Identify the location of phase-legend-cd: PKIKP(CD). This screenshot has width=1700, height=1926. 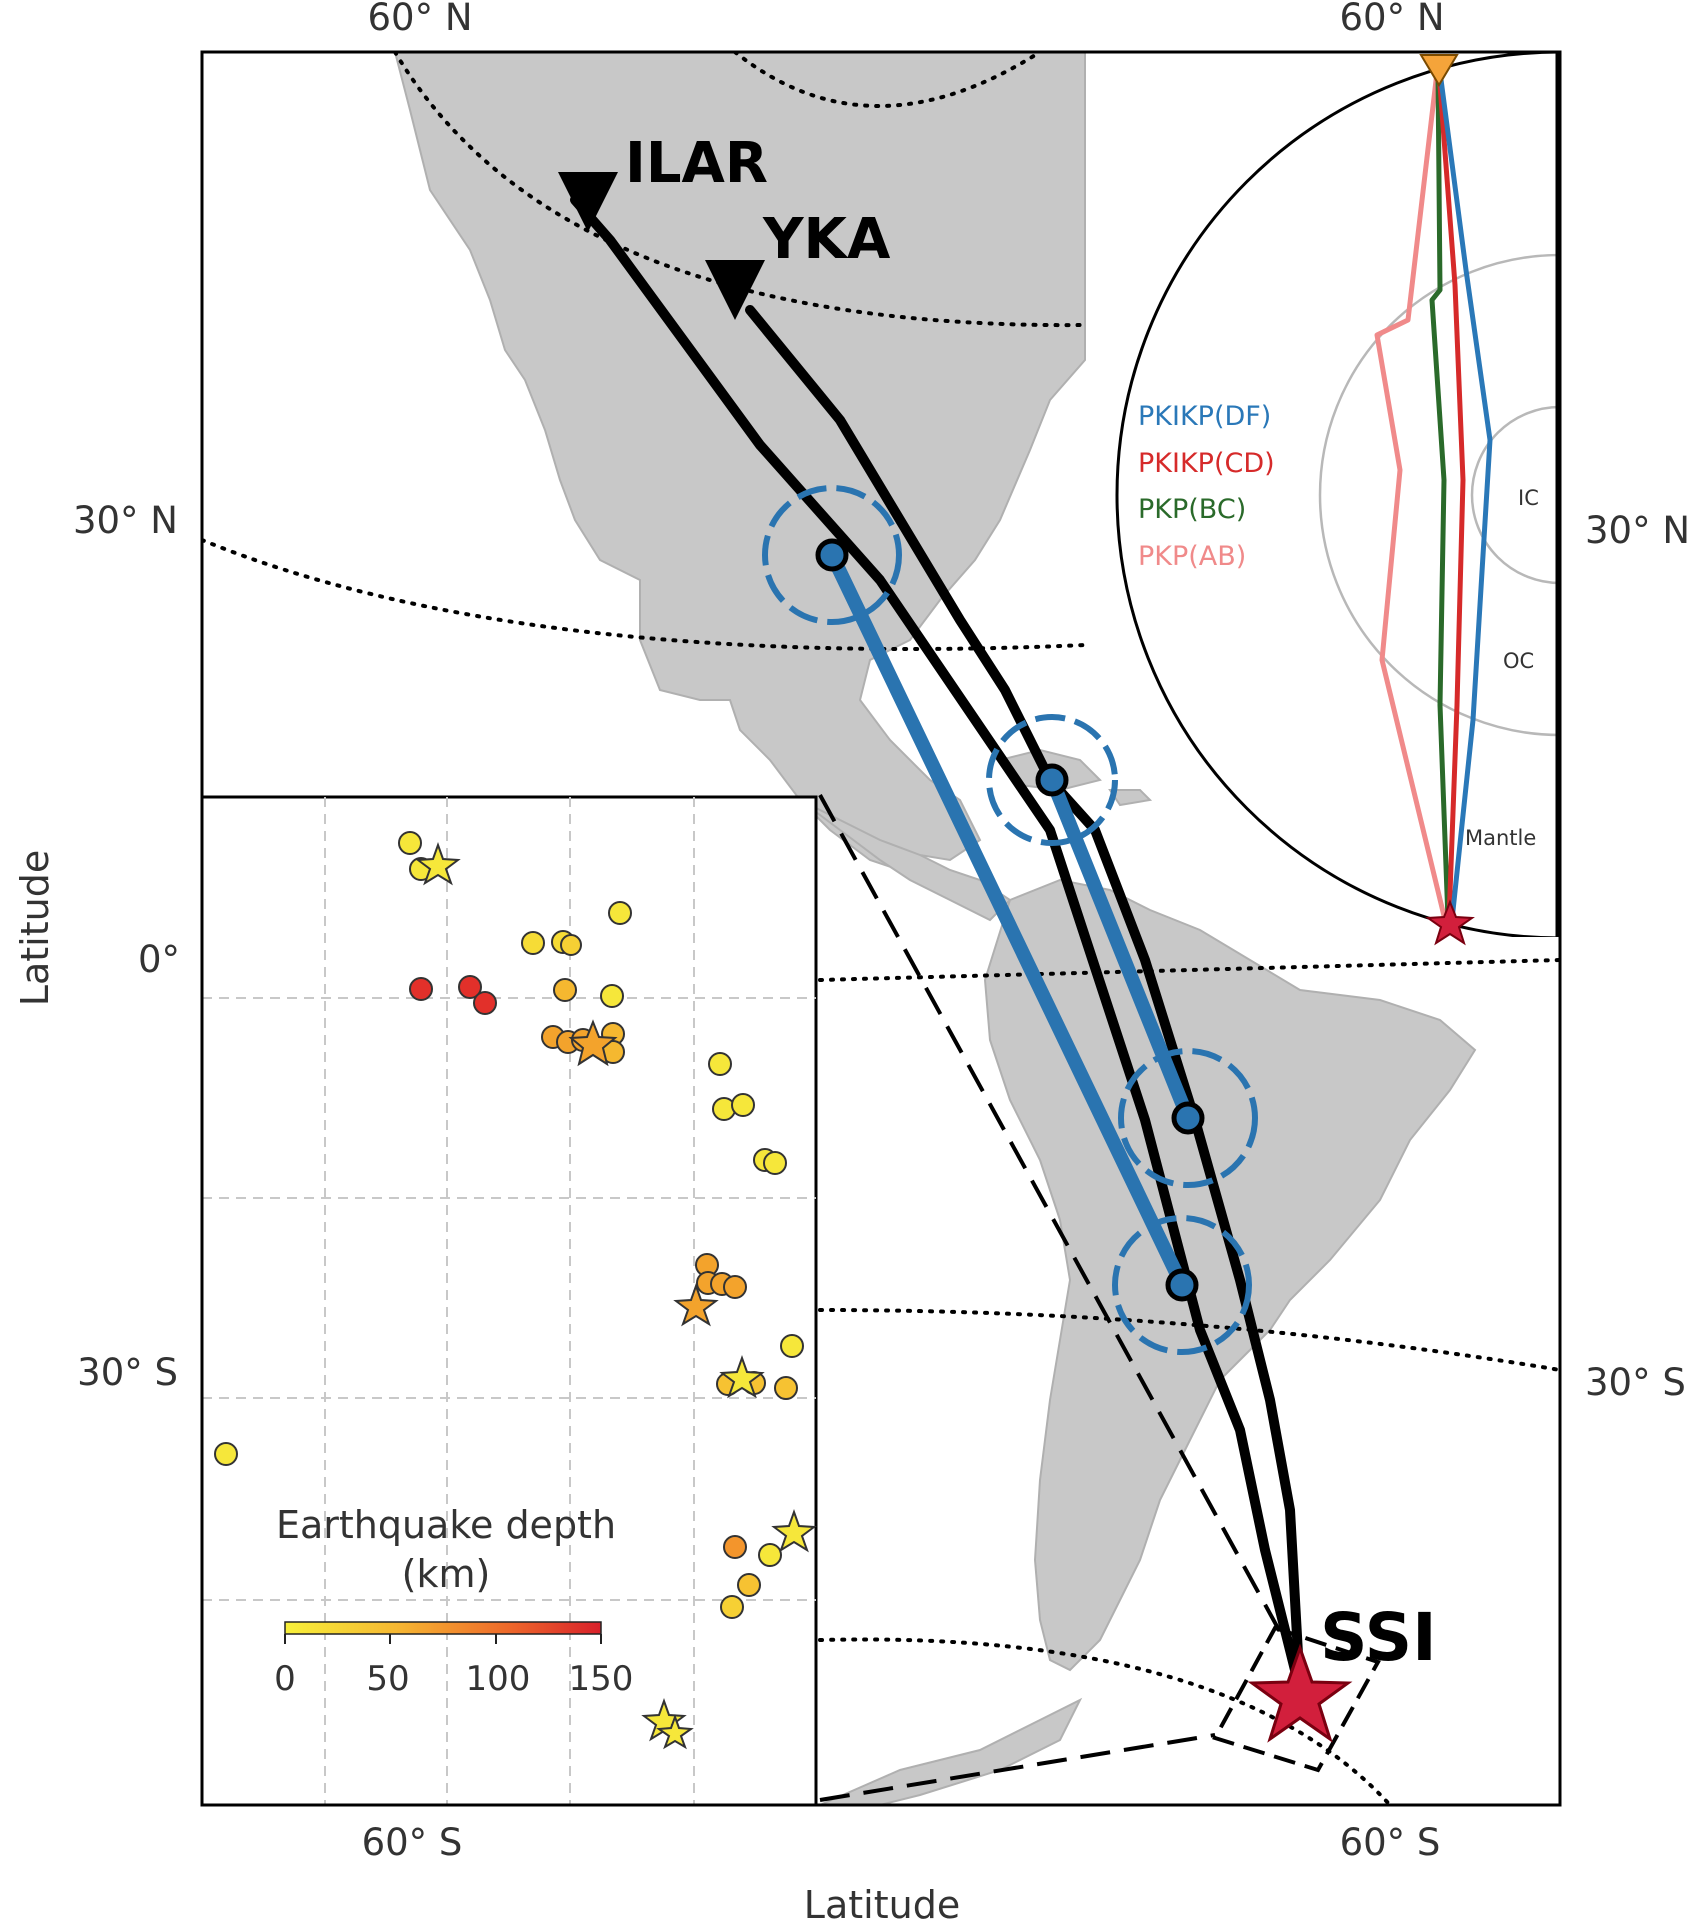
(1206, 463).